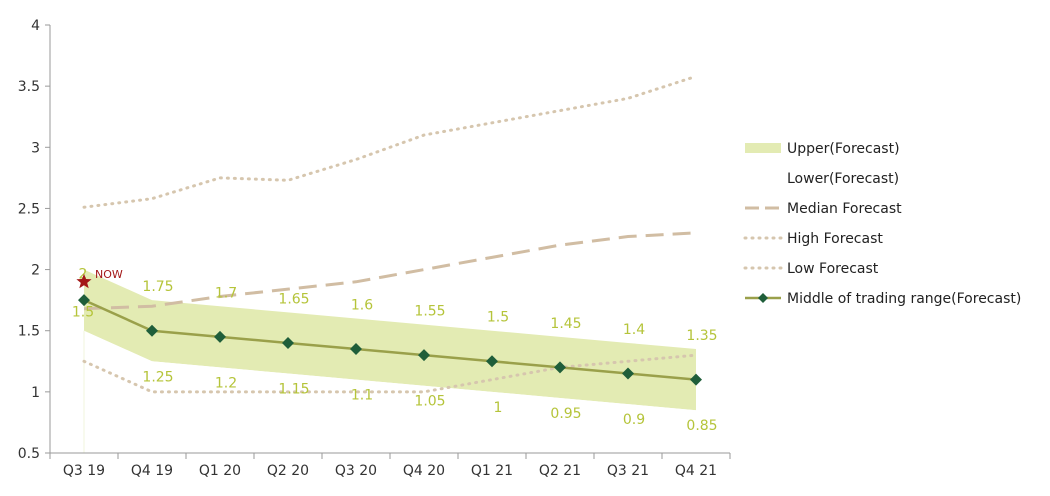 This screenshot has height=496, width=1050. I want to click on legend-median-forecast-label: Median Forecast, so click(844, 209).